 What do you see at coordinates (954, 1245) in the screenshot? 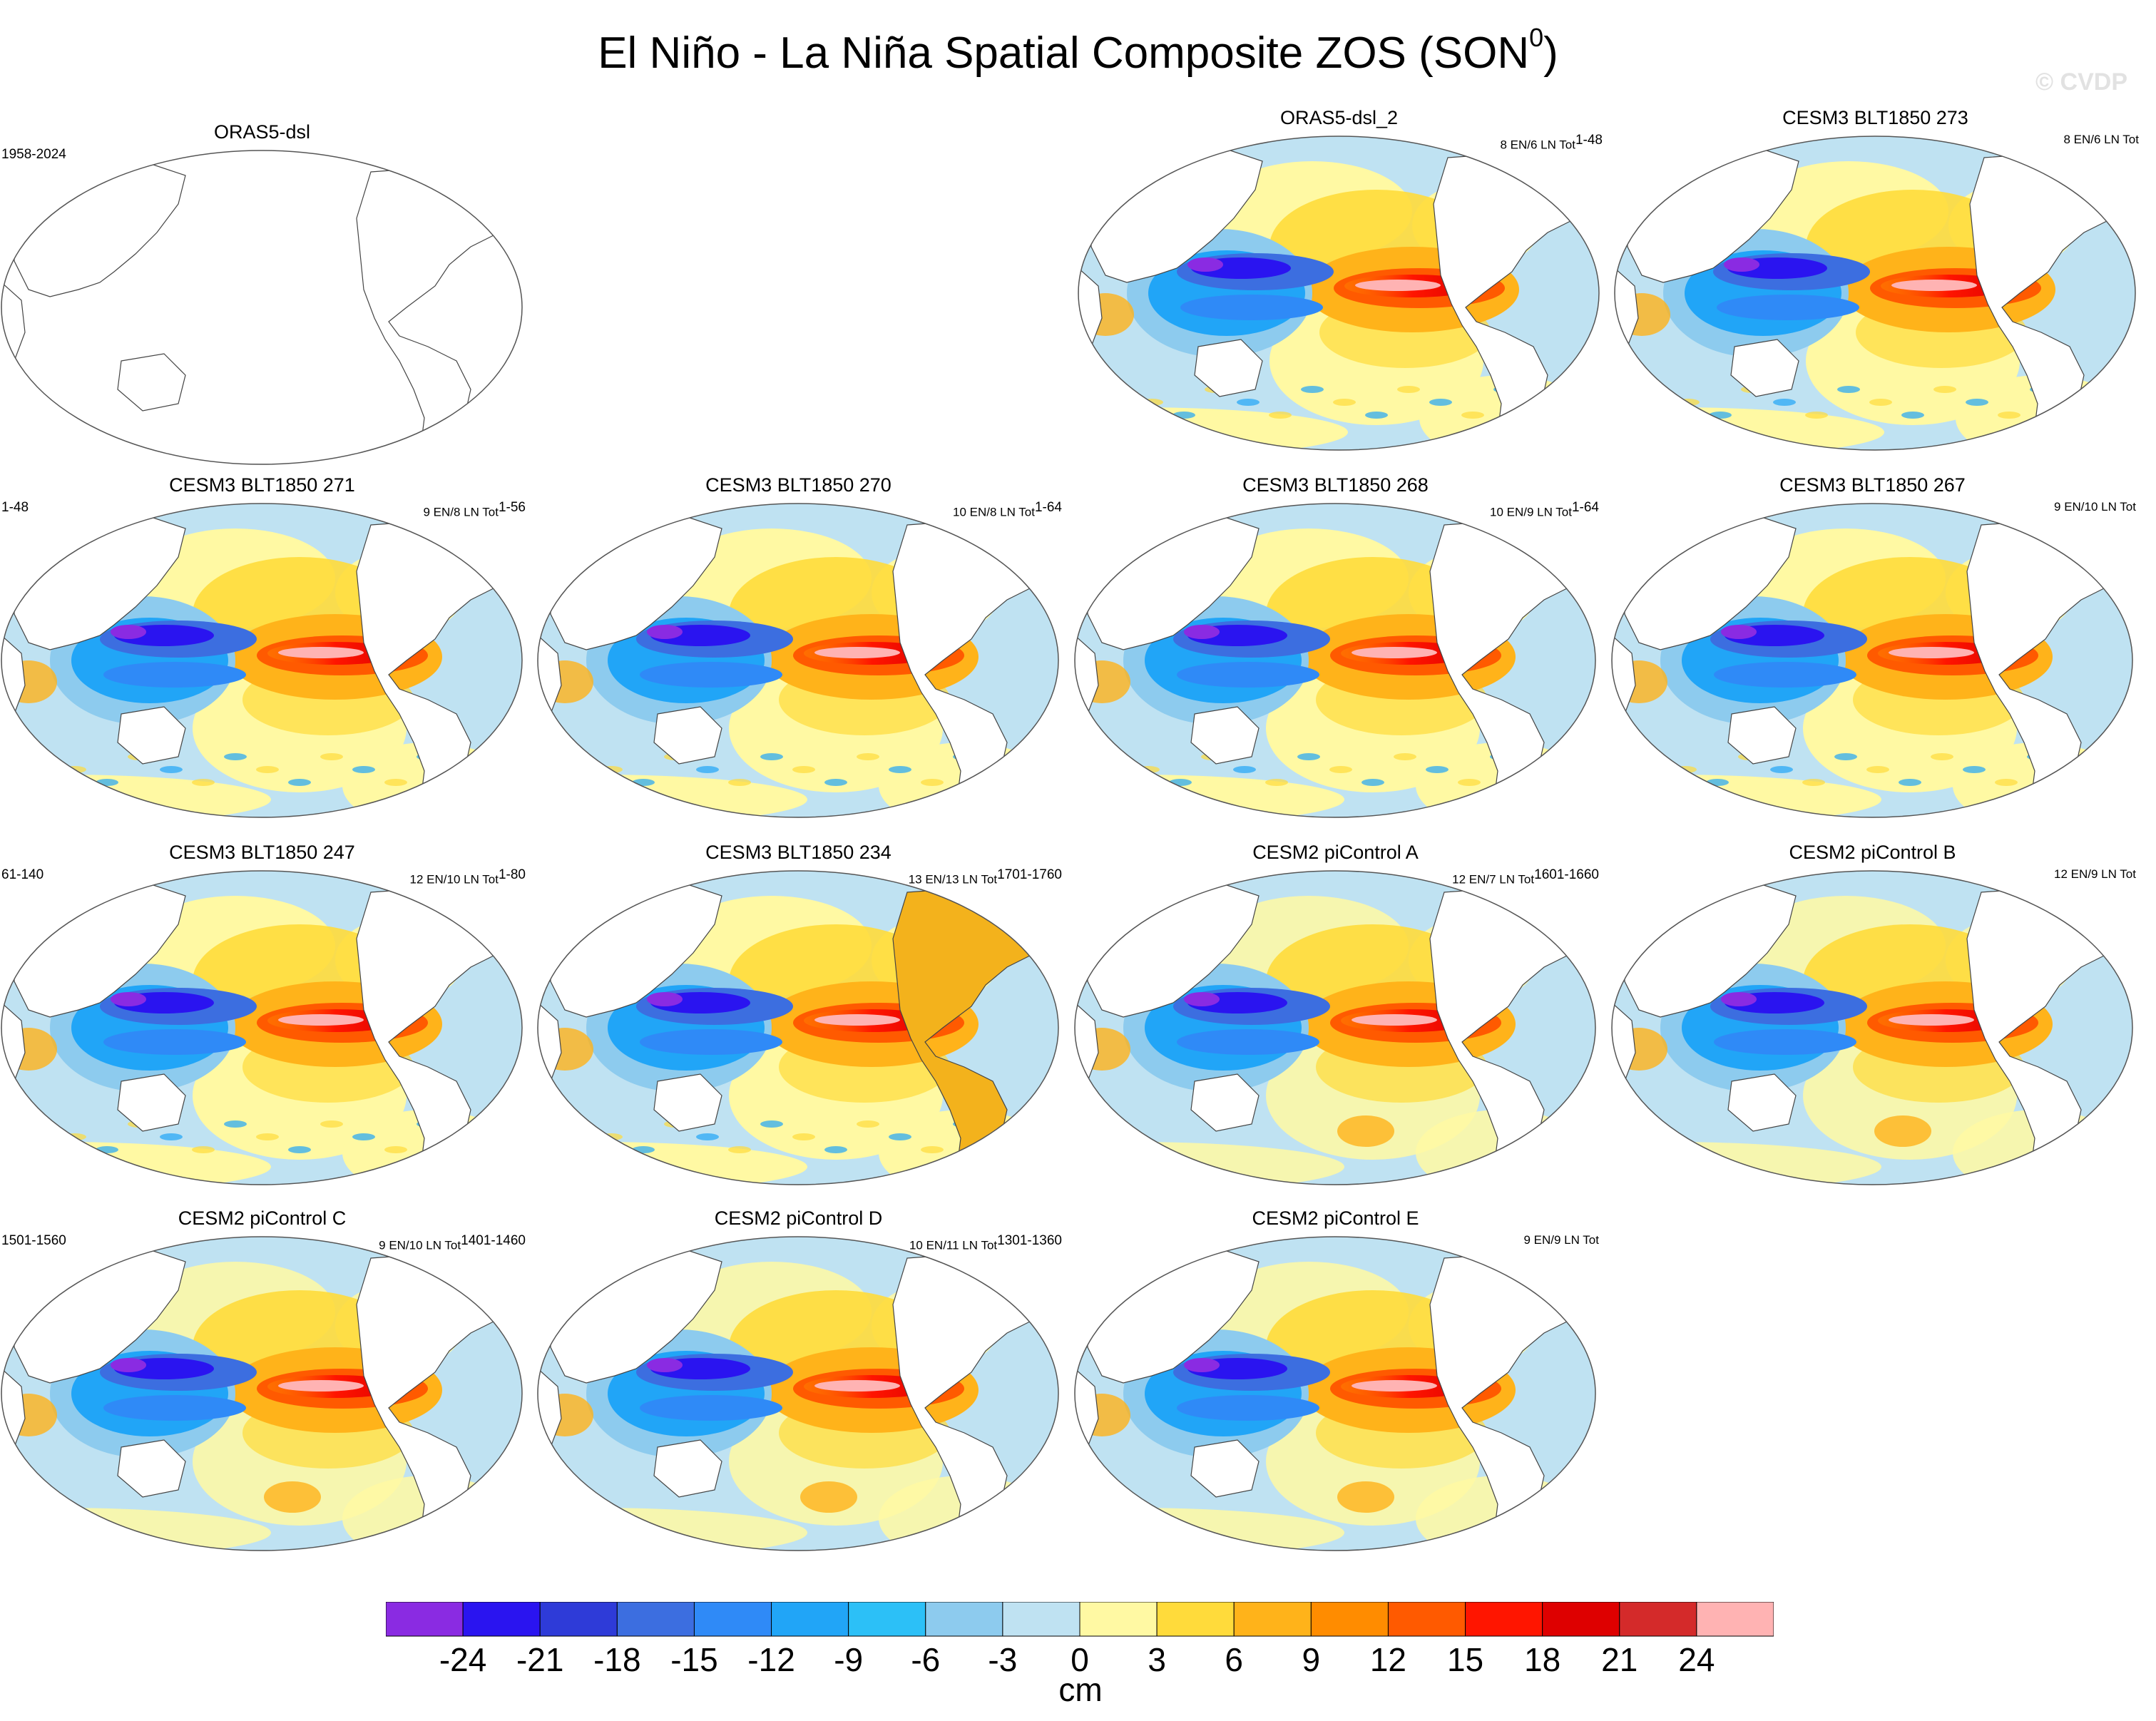
I see `panel-event-count-text: 10 EN/11 LN Tot` at bounding box center [954, 1245].